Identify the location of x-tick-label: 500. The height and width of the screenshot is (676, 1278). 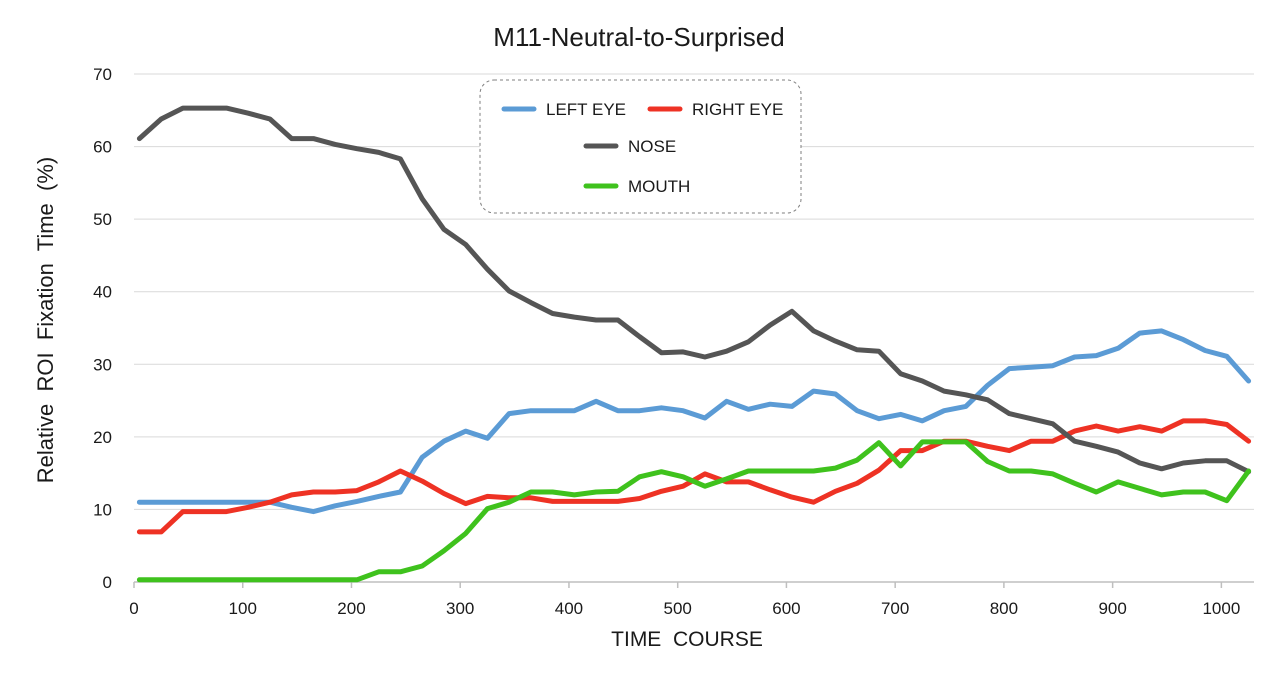
(678, 608).